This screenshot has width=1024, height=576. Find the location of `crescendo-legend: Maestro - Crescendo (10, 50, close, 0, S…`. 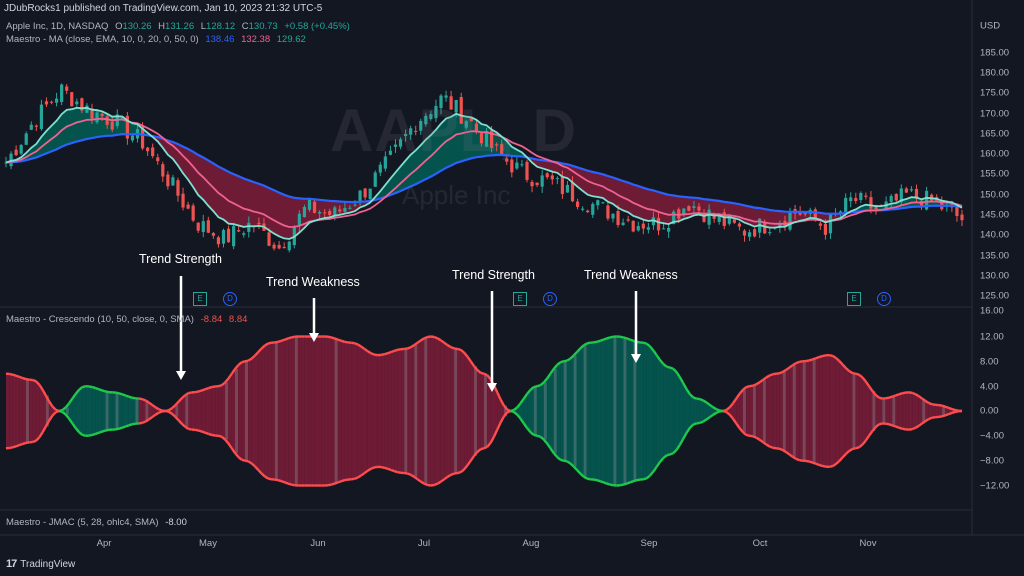

crescendo-legend: Maestro - Crescendo (10, 50, close, 0, S… is located at coordinates (126, 319).